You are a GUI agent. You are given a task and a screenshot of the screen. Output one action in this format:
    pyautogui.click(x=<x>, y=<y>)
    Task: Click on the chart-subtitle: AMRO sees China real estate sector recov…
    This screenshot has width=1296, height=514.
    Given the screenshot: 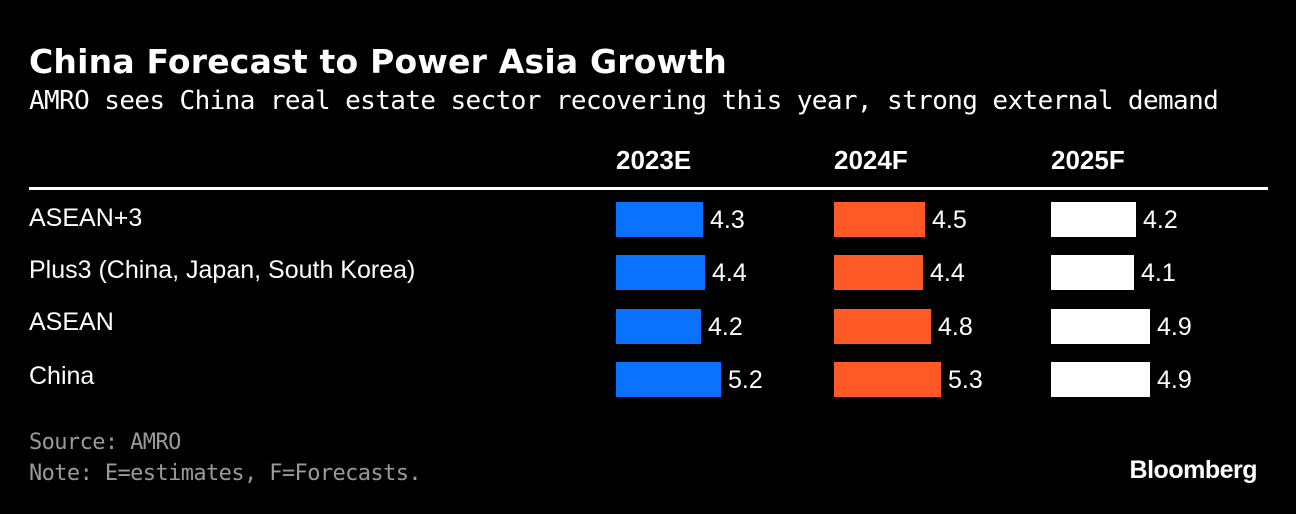 What is the action you would take?
    pyautogui.click(x=624, y=101)
    